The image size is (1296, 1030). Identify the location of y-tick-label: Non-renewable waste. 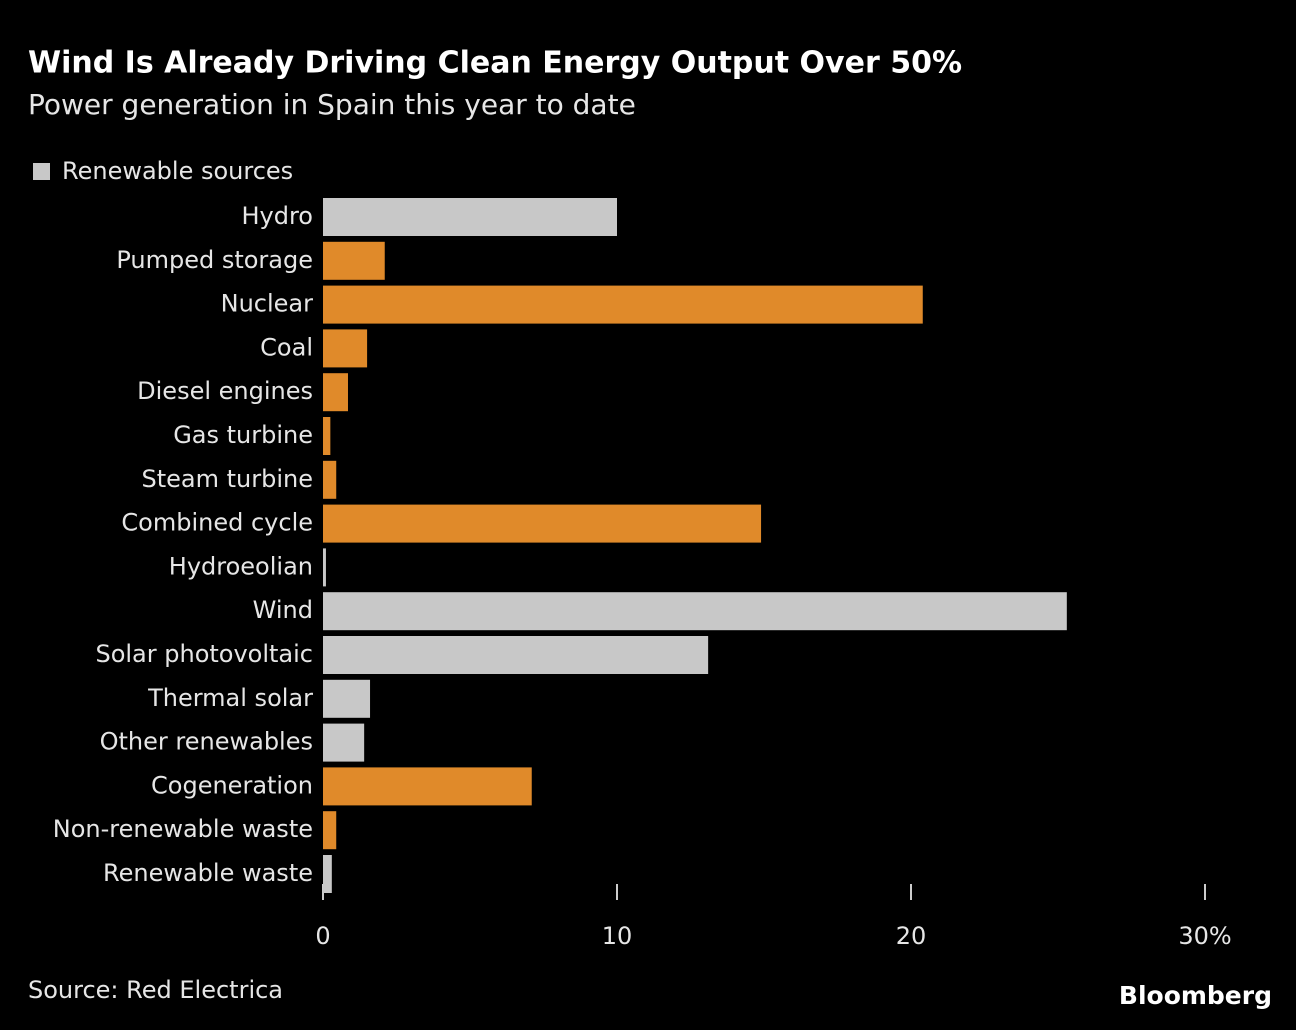
(183, 829).